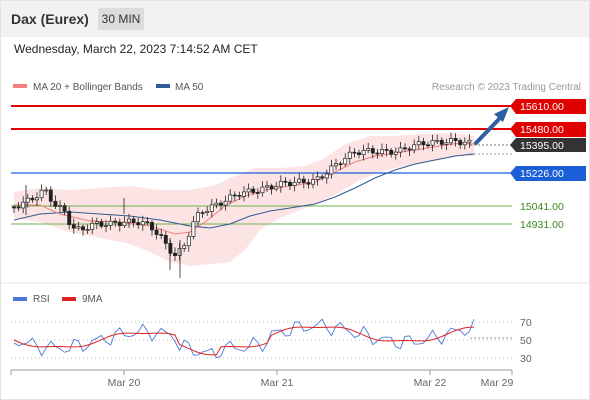 The image size is (590, 400). I want to click on copyright-text: Research © 2023 Trading Central, so click(506, 87).